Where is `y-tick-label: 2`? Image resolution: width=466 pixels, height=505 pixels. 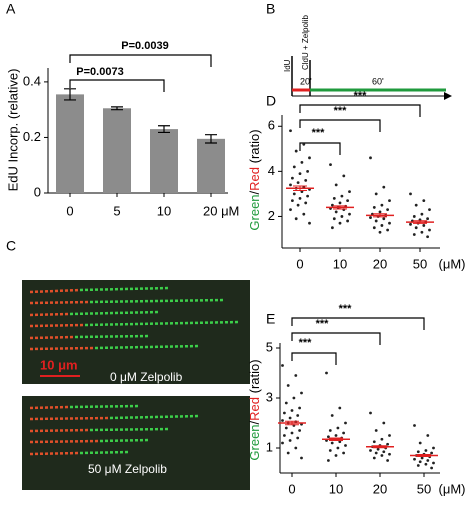
y-tick-label: 2 is located at coordinates (271, 215).